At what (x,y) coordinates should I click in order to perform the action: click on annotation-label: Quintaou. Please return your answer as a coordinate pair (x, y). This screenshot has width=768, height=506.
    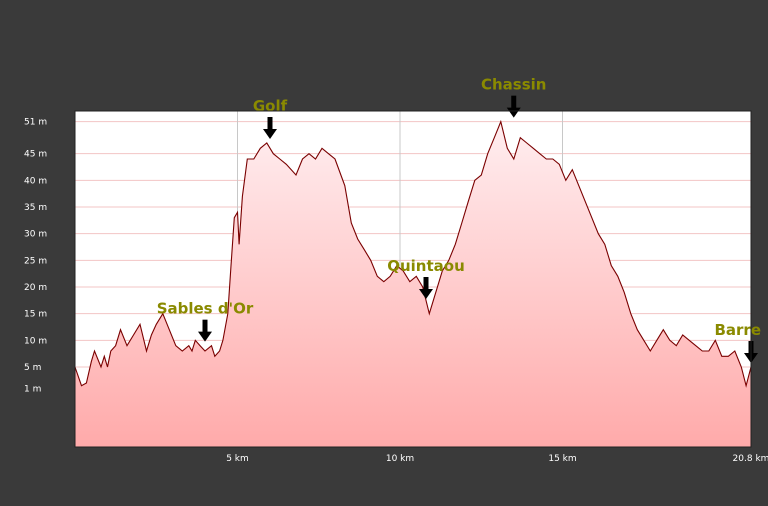
    Looking at the image, I should click on (426, 266).